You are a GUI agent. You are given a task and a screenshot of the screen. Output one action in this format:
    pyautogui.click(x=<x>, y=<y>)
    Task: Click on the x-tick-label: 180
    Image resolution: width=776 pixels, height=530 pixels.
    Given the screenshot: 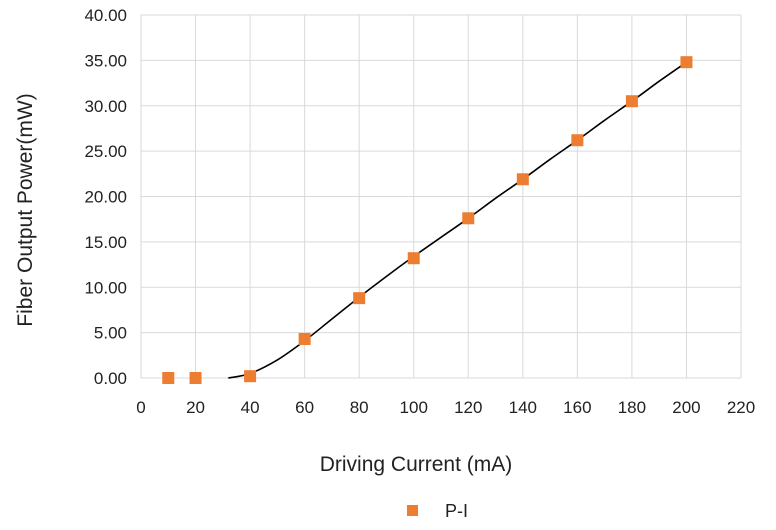 What is the action you would take?
    pyautogui.click(x=632, y=407)
    